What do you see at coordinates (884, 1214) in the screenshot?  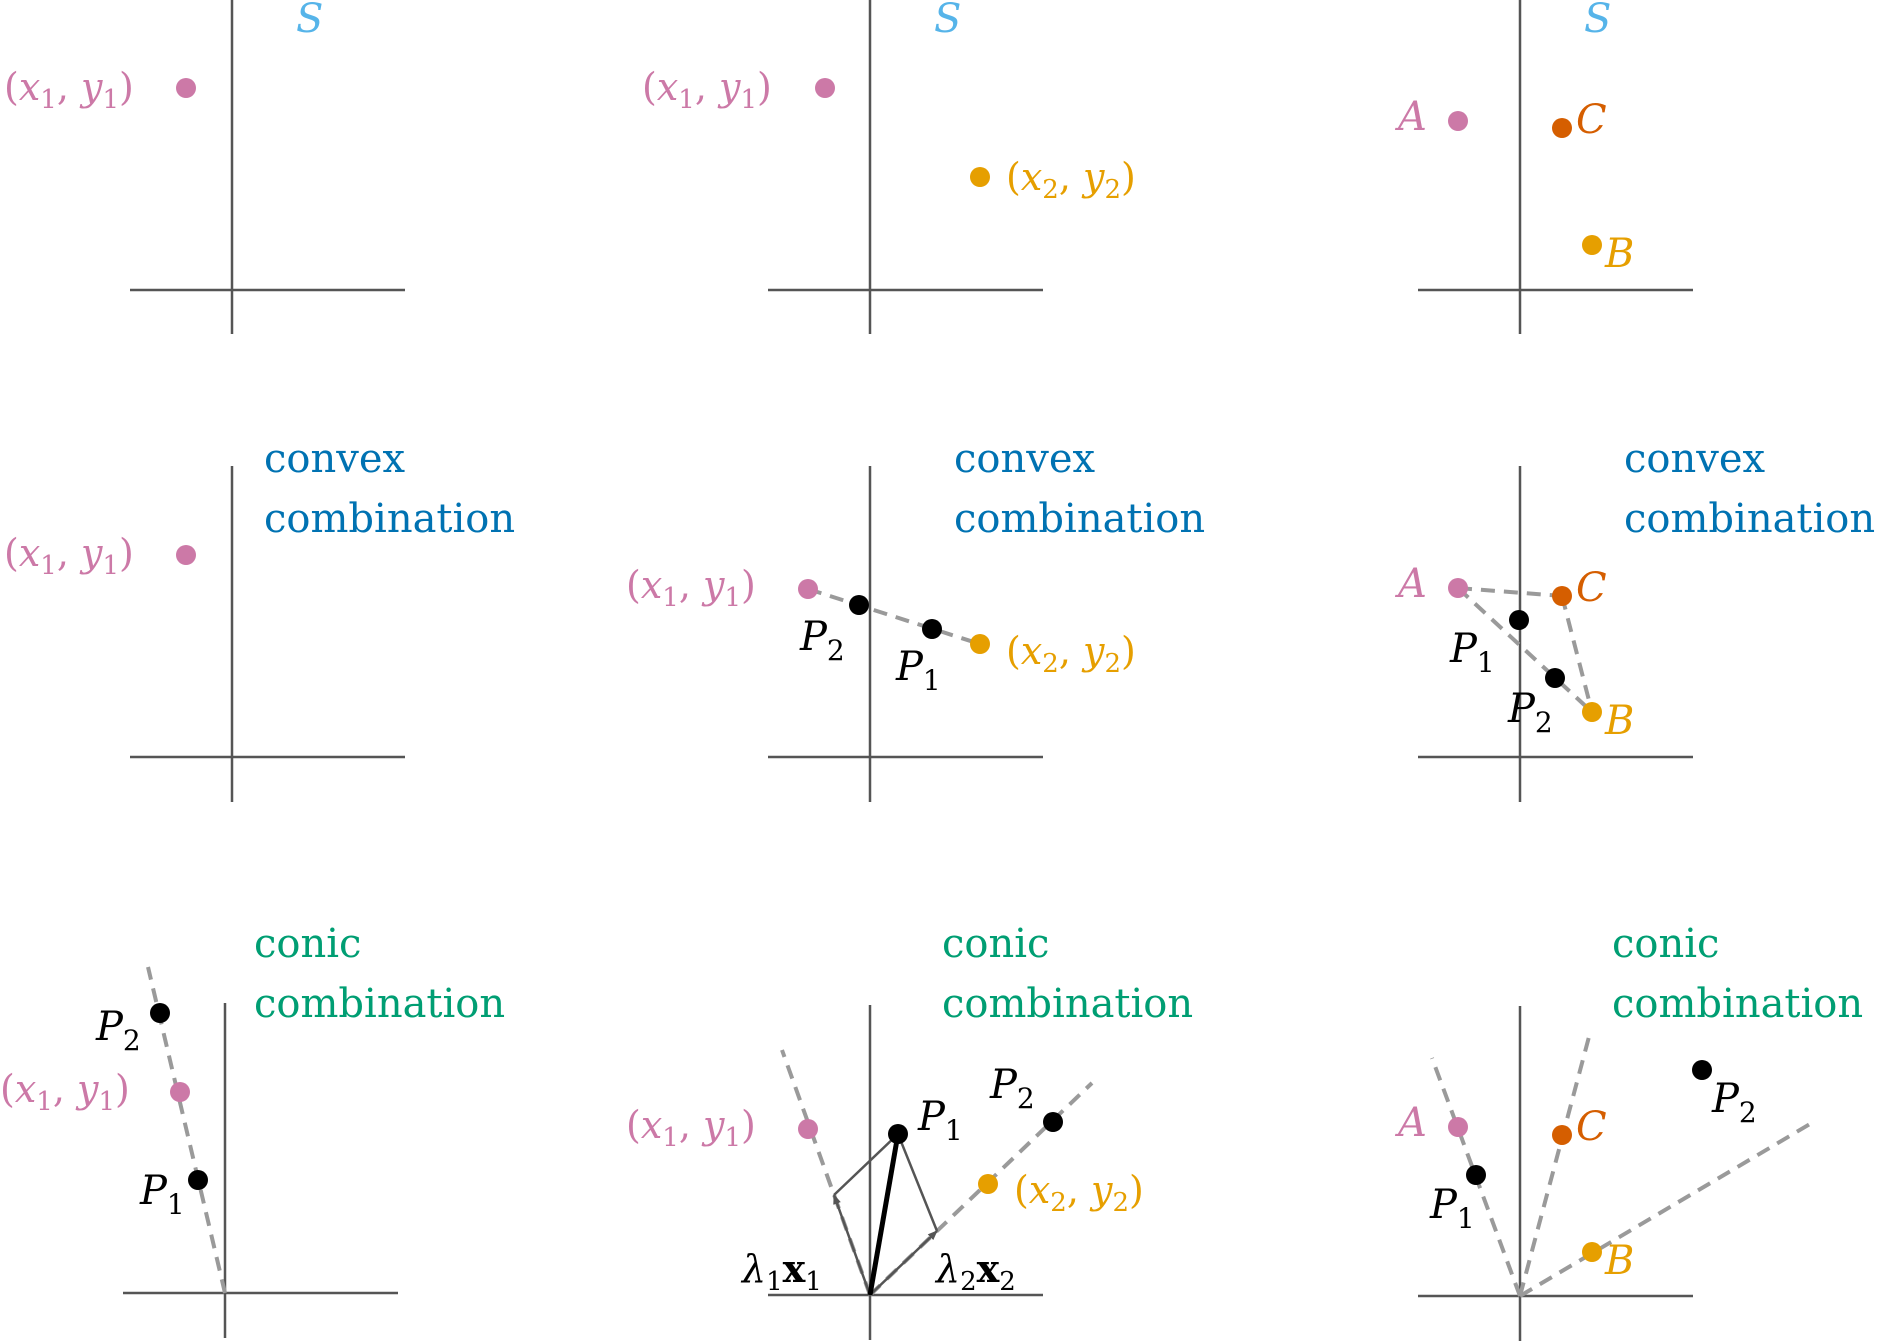 I see `resultant-vector-p1` at bounding box center [884, 1214].